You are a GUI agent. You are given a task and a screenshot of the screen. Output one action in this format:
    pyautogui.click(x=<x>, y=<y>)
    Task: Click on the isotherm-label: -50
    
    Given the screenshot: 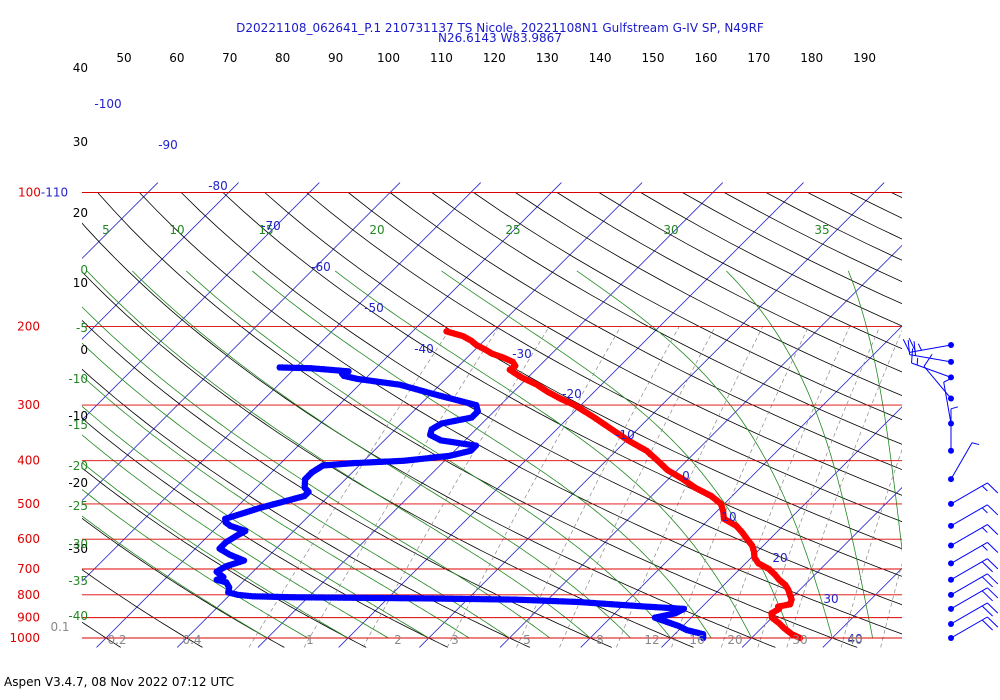 What is the action you would take?
    pyautogui.click(x=374, y=308)
    